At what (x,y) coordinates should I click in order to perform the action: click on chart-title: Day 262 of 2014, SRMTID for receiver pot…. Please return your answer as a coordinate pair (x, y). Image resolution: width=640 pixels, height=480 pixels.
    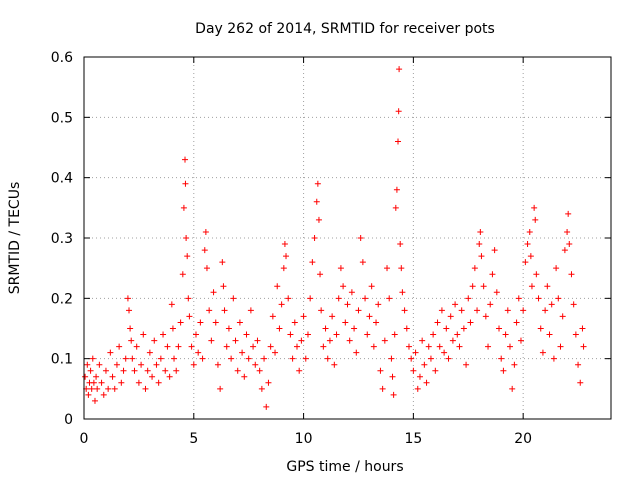
    Looking at the image, I should click on (345, 29).